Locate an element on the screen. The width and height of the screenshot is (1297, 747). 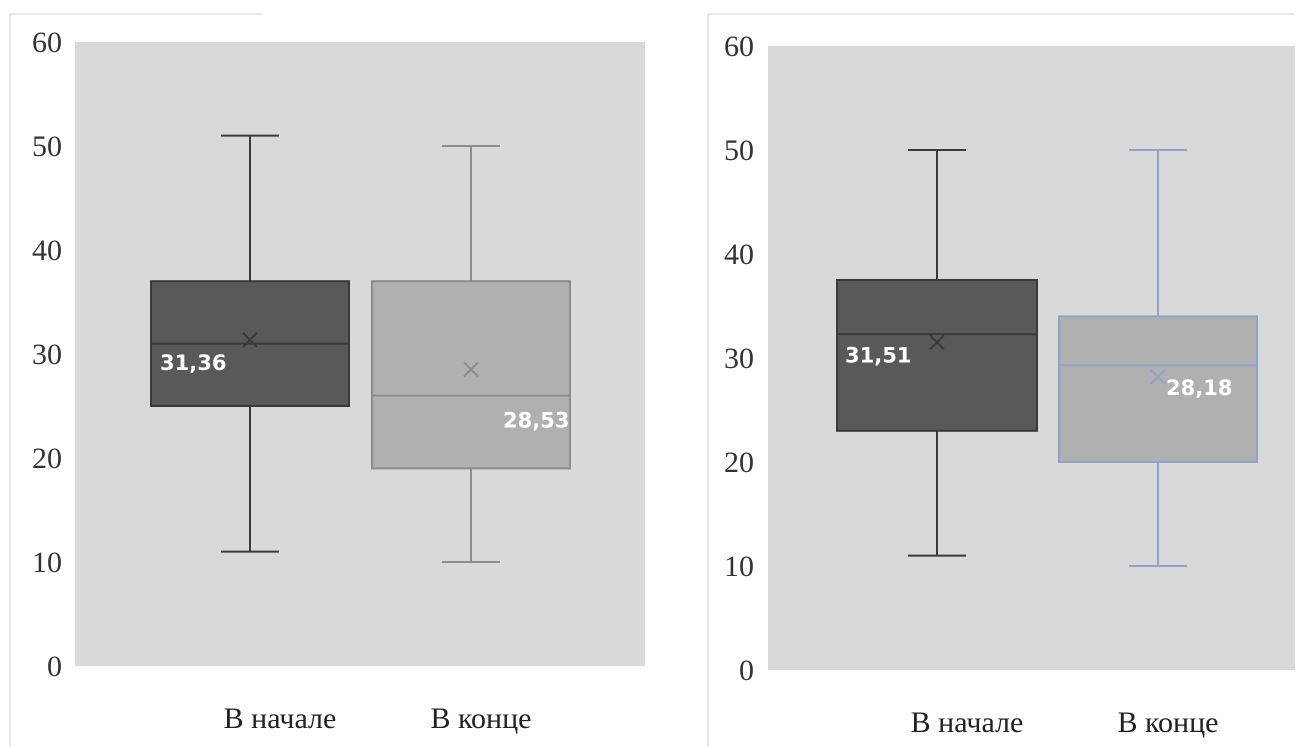
box-end: 28,18 is located at coordinates (1158, 358).